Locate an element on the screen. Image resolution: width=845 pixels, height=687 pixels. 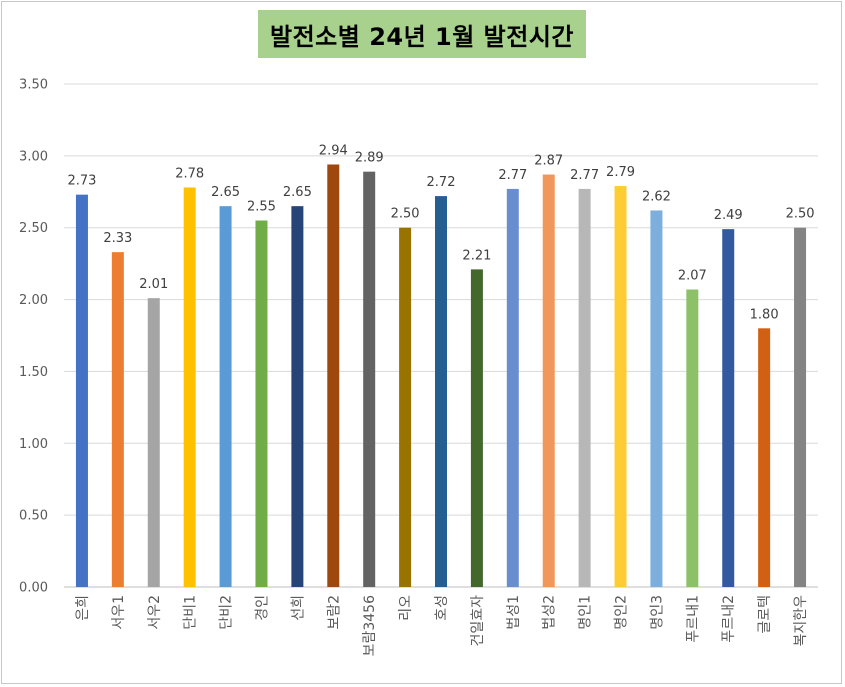
category-label: 복지한우 is located at coordinates (801, 621).